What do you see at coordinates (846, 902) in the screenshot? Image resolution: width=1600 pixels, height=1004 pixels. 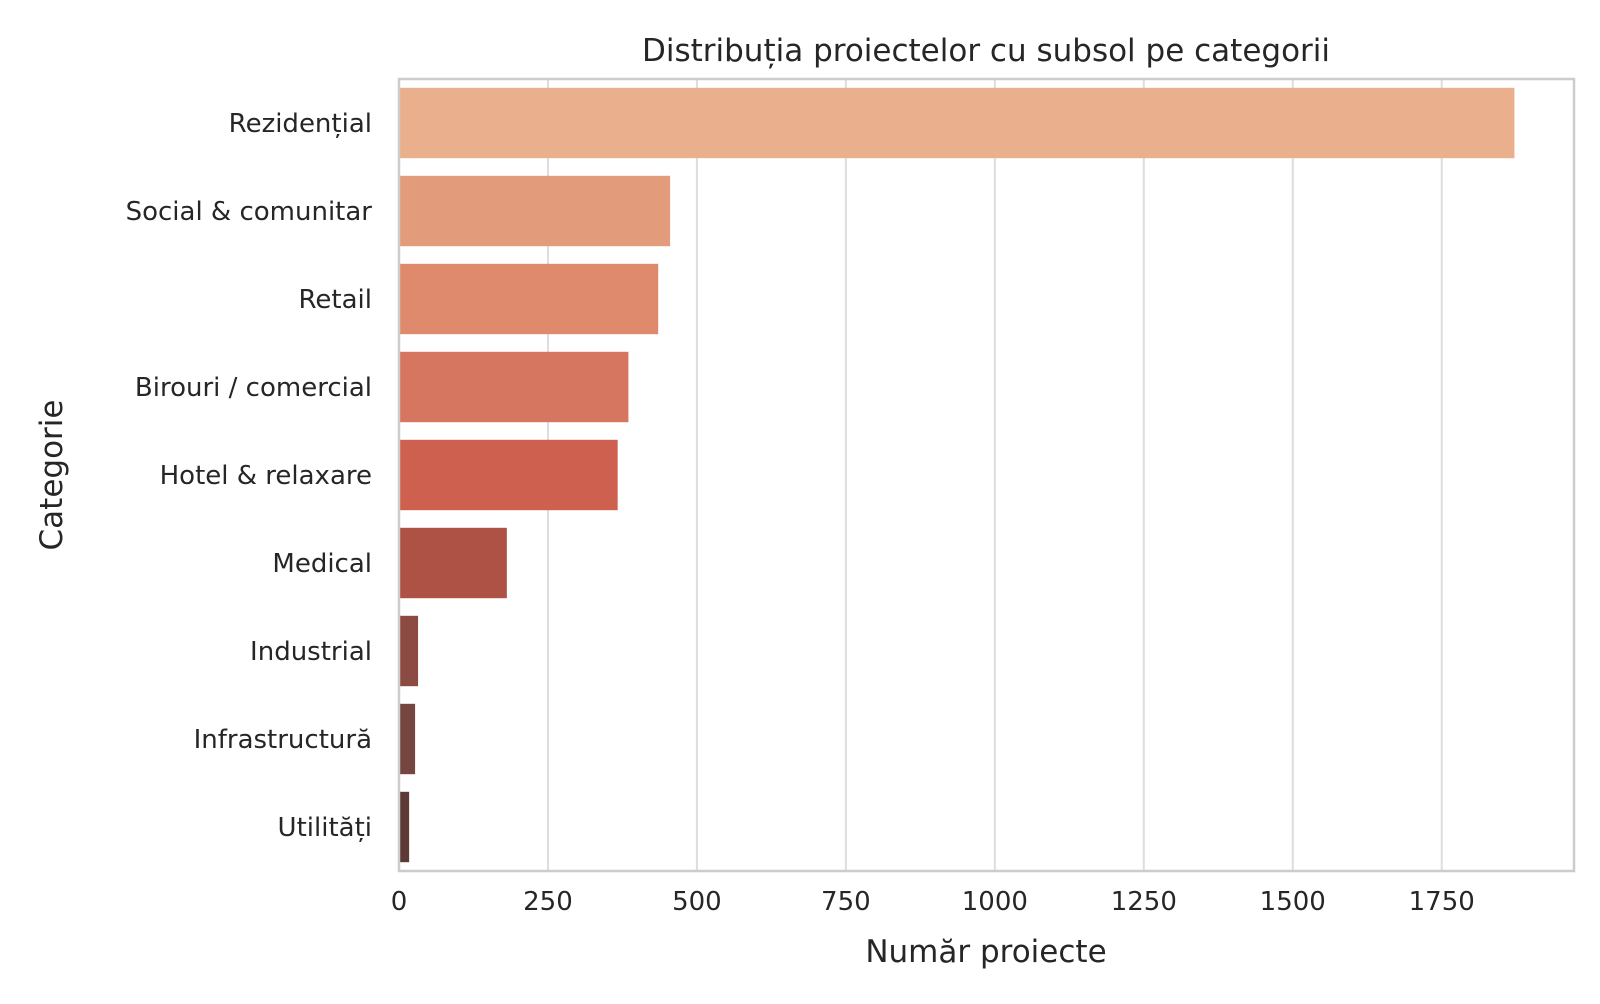 I see `x-tick-label: 750` at bounding box center [846, 902].